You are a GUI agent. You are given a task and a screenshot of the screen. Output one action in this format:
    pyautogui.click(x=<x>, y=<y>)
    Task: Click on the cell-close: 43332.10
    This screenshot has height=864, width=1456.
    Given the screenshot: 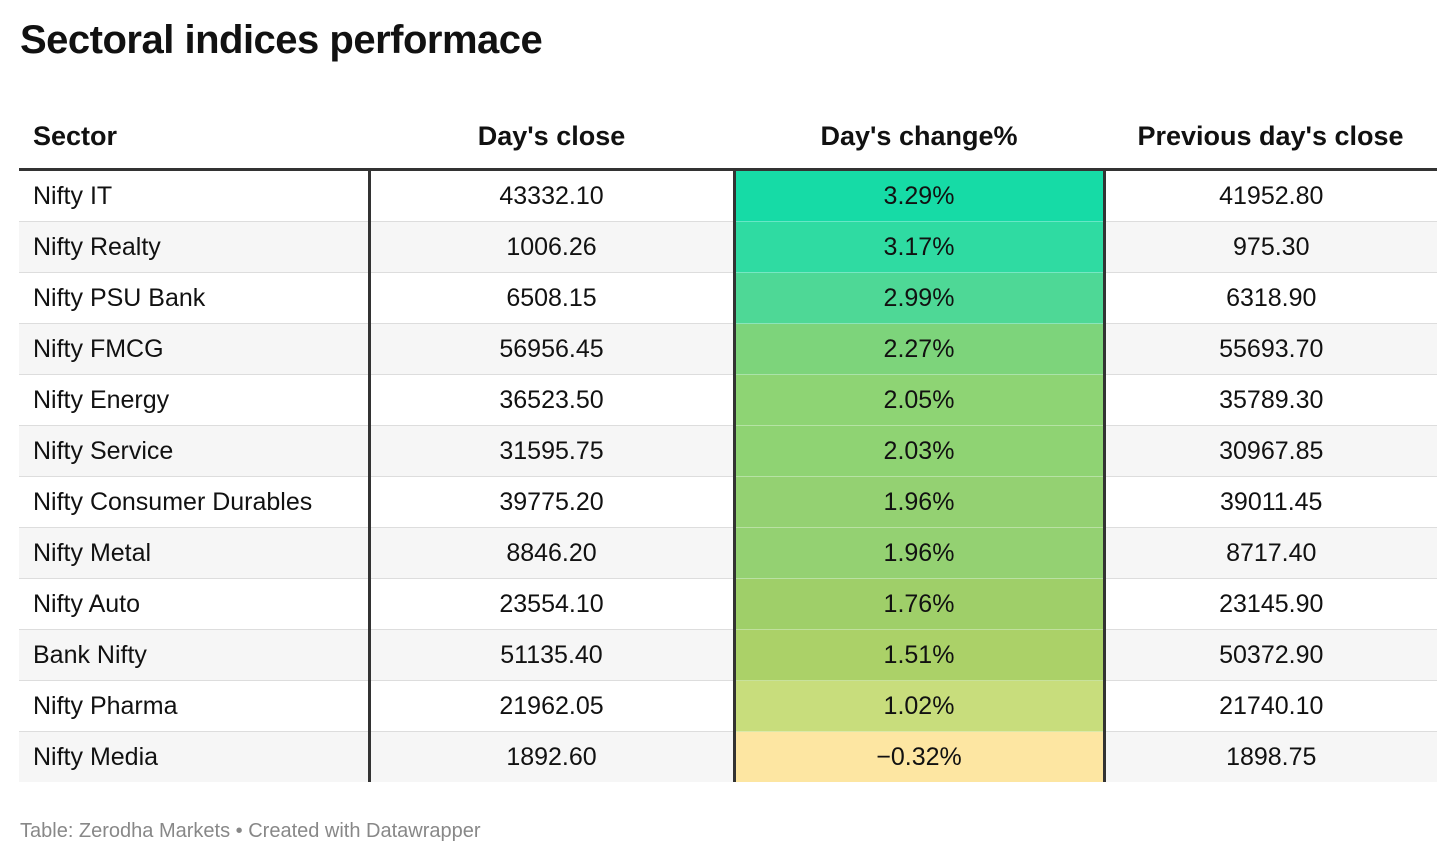 What is the action you would take?
    pyautogui.click(x=552, y=195)
    